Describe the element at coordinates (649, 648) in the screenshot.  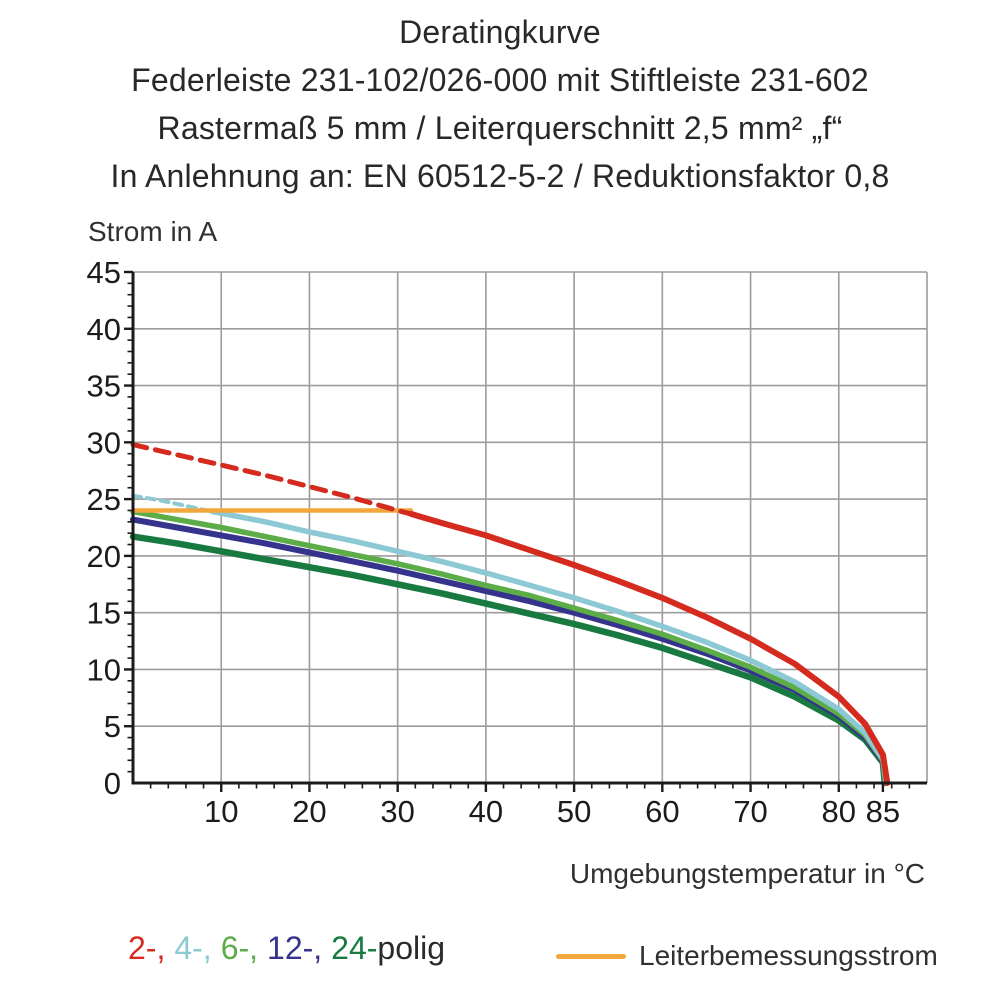
I see `curve-2-polig` at that location.